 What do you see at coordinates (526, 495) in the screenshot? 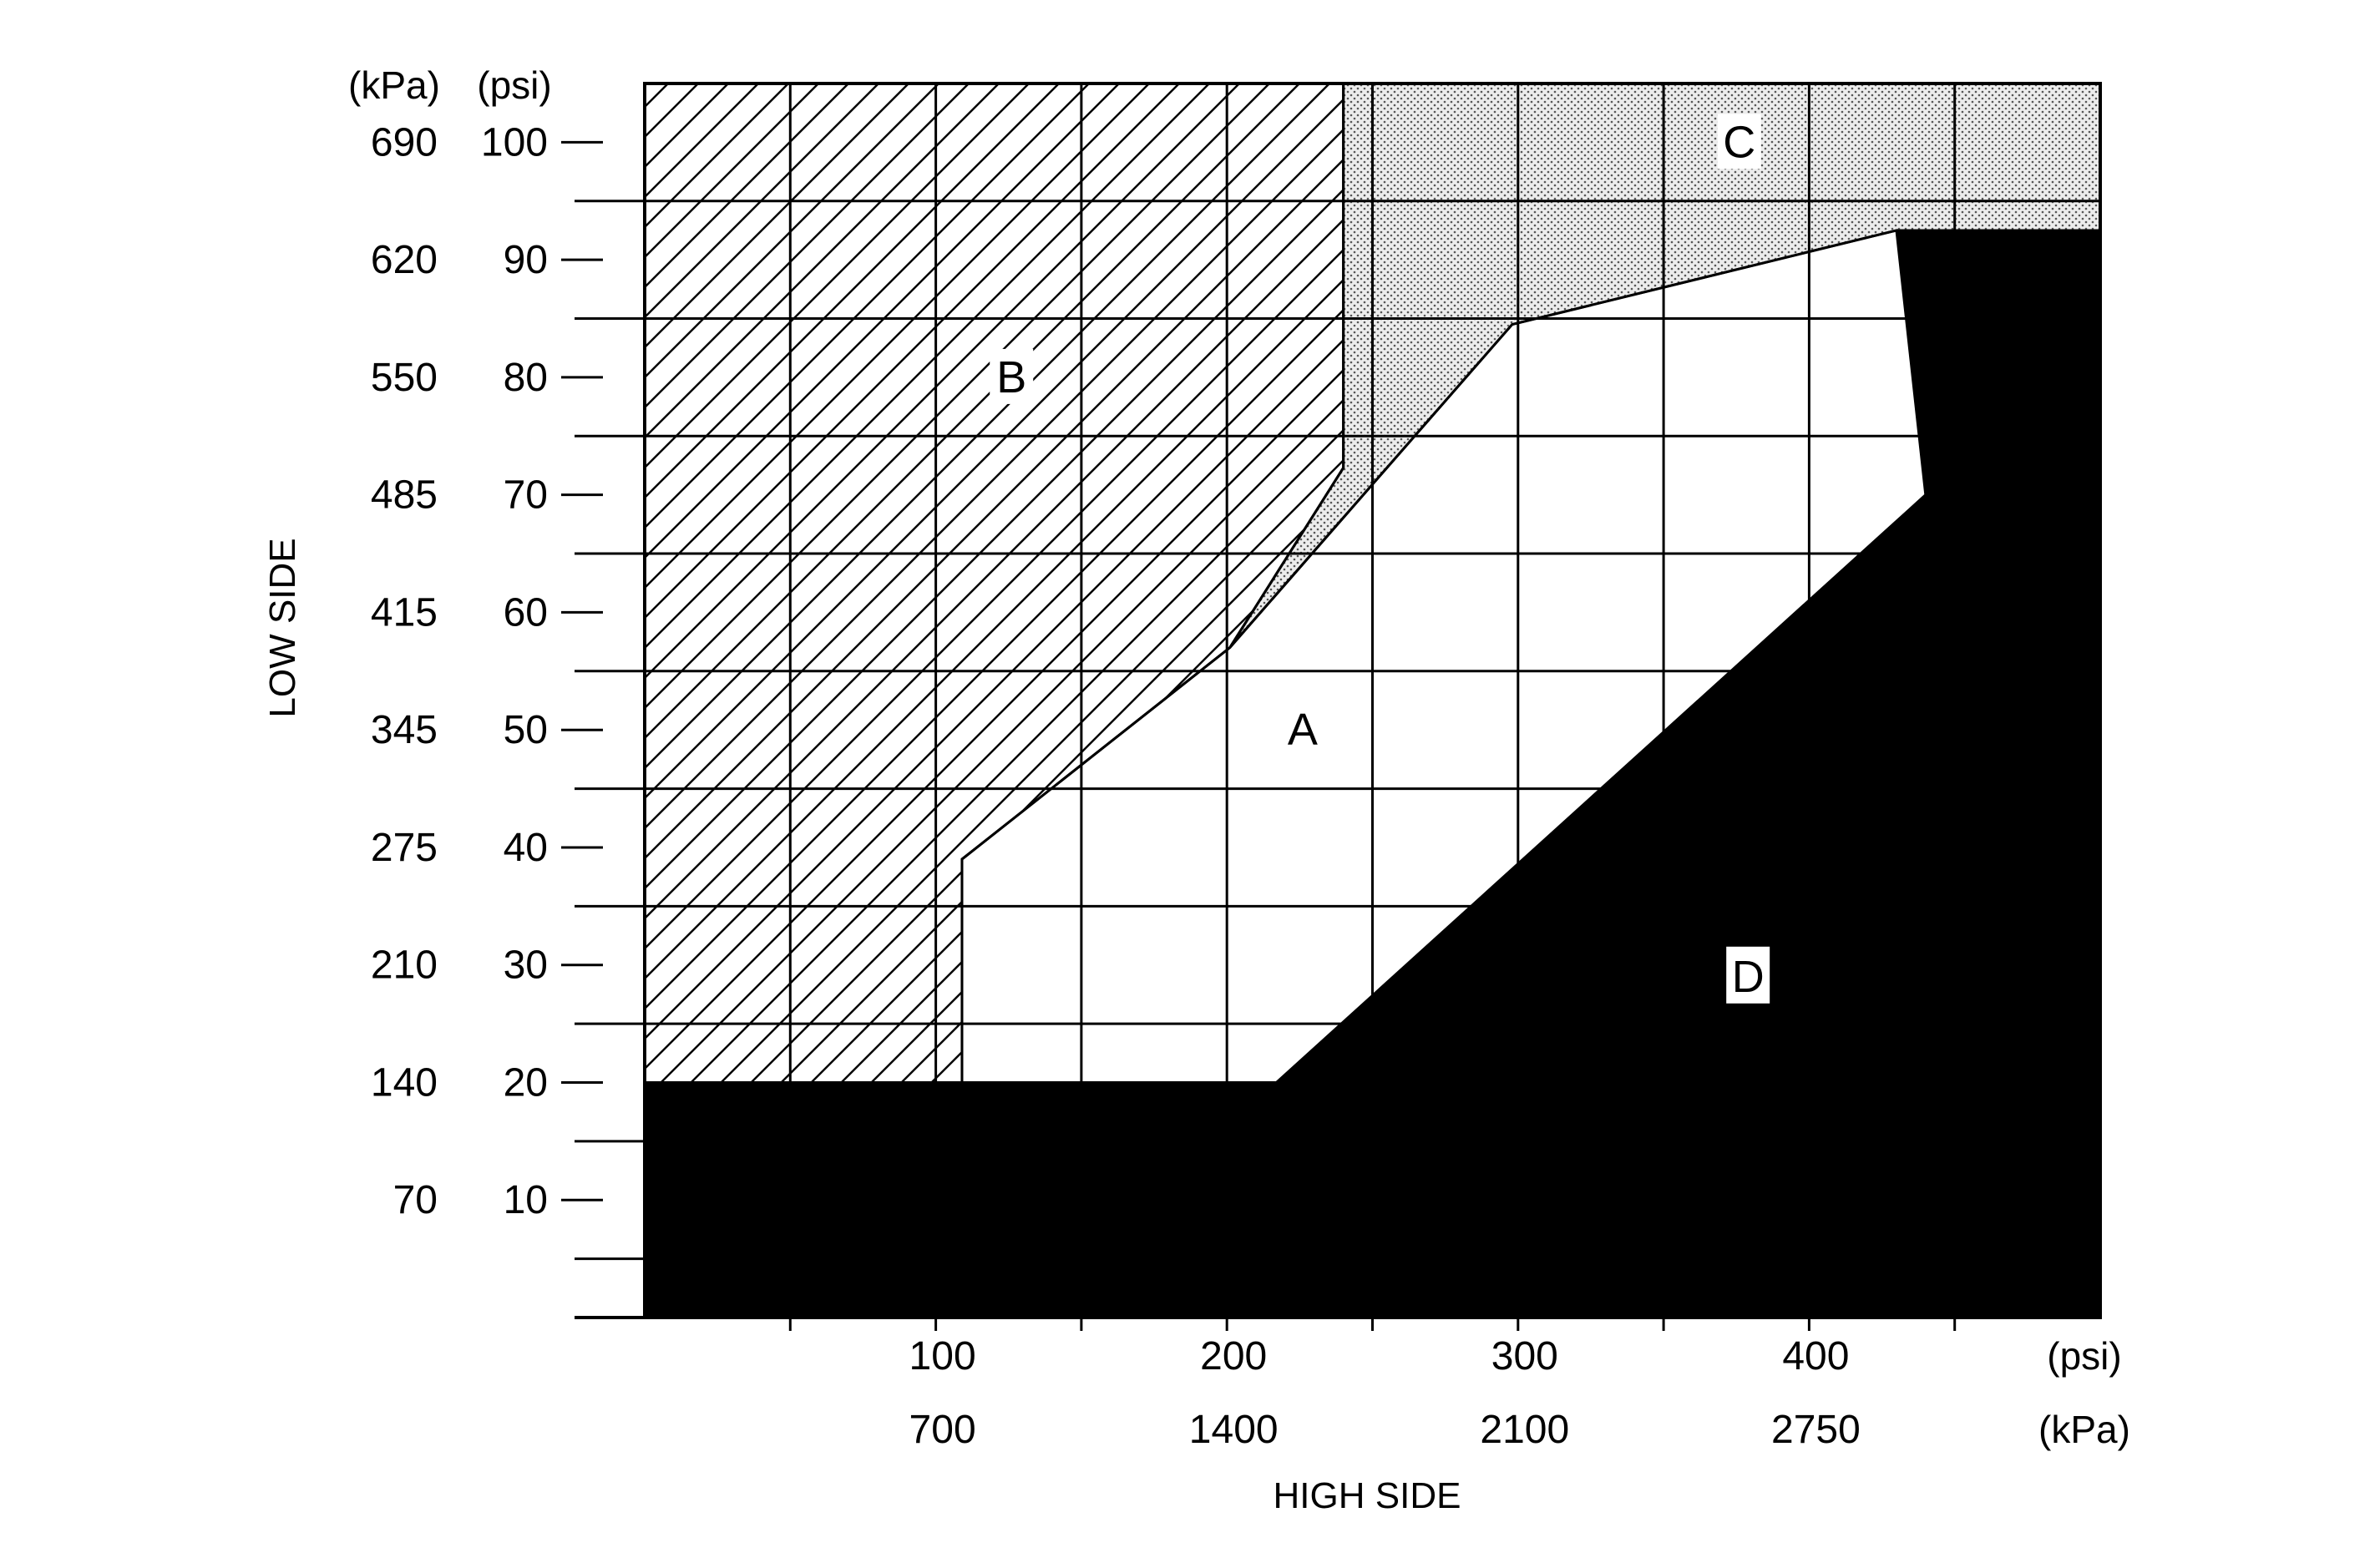
I see `y-tick-label-psi: 70` at bounding box center [526, 495].